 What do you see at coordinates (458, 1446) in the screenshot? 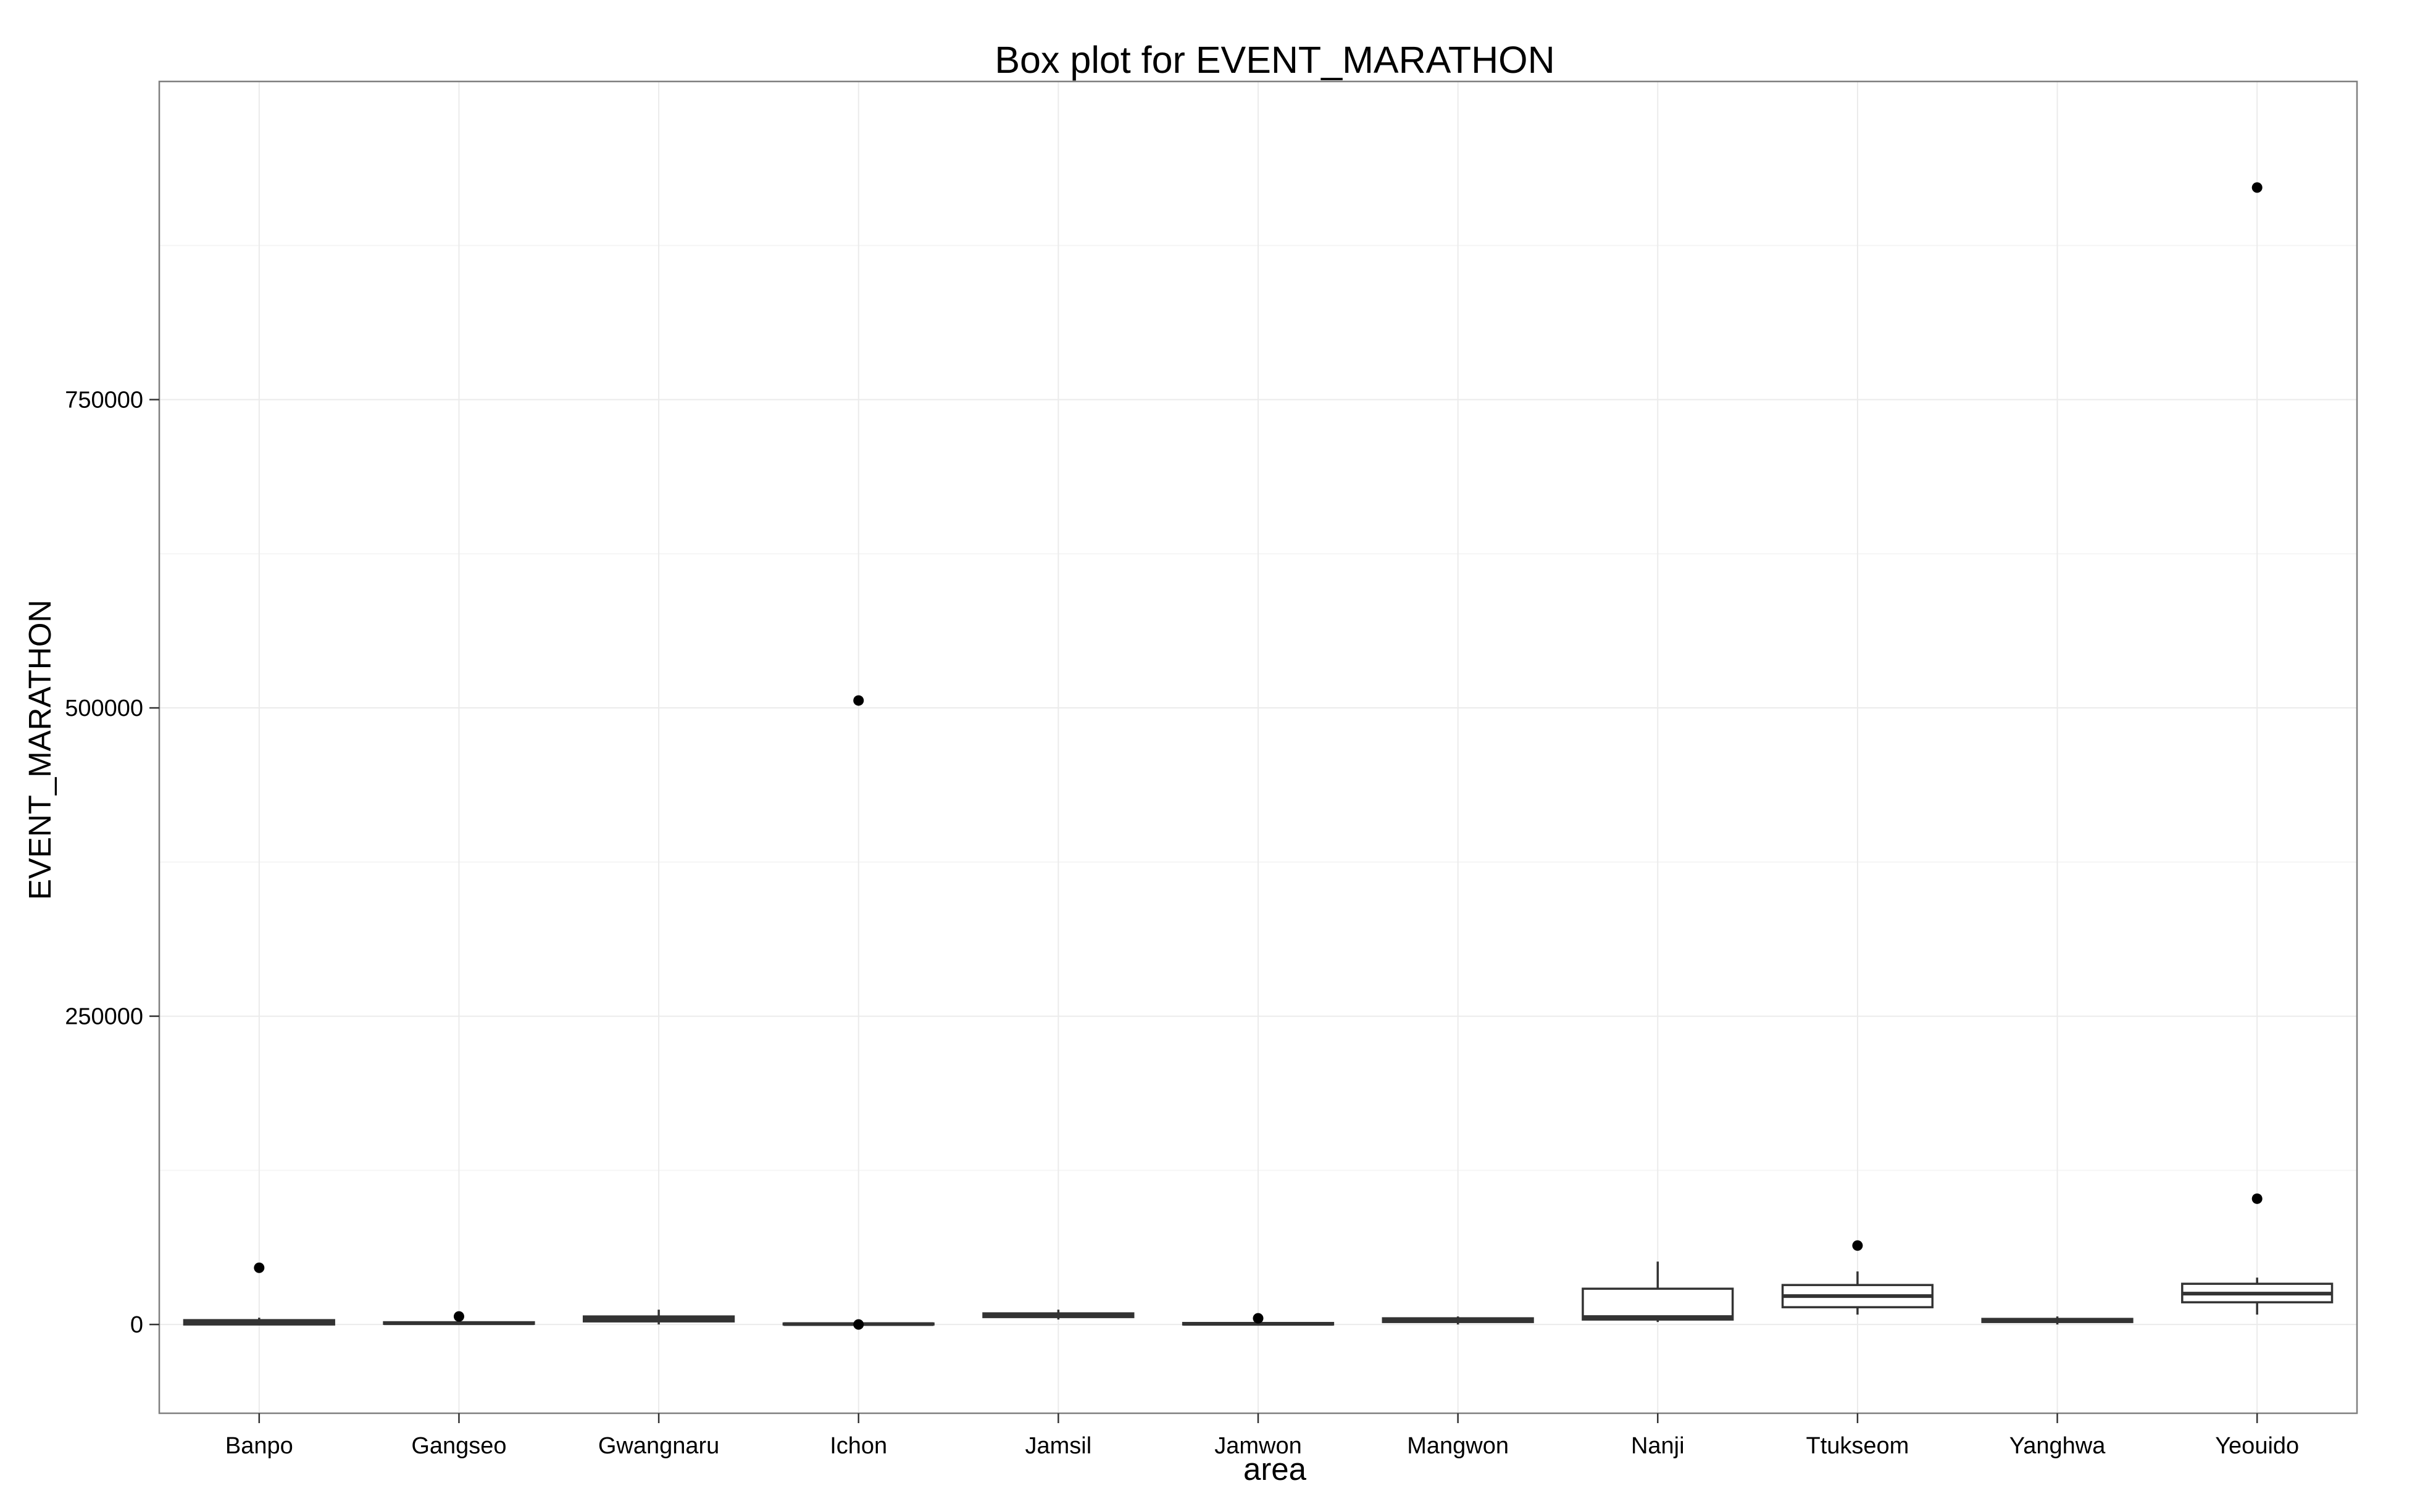
I see `x-tick-label: Gangseo` at bounding box center [458, 1446].